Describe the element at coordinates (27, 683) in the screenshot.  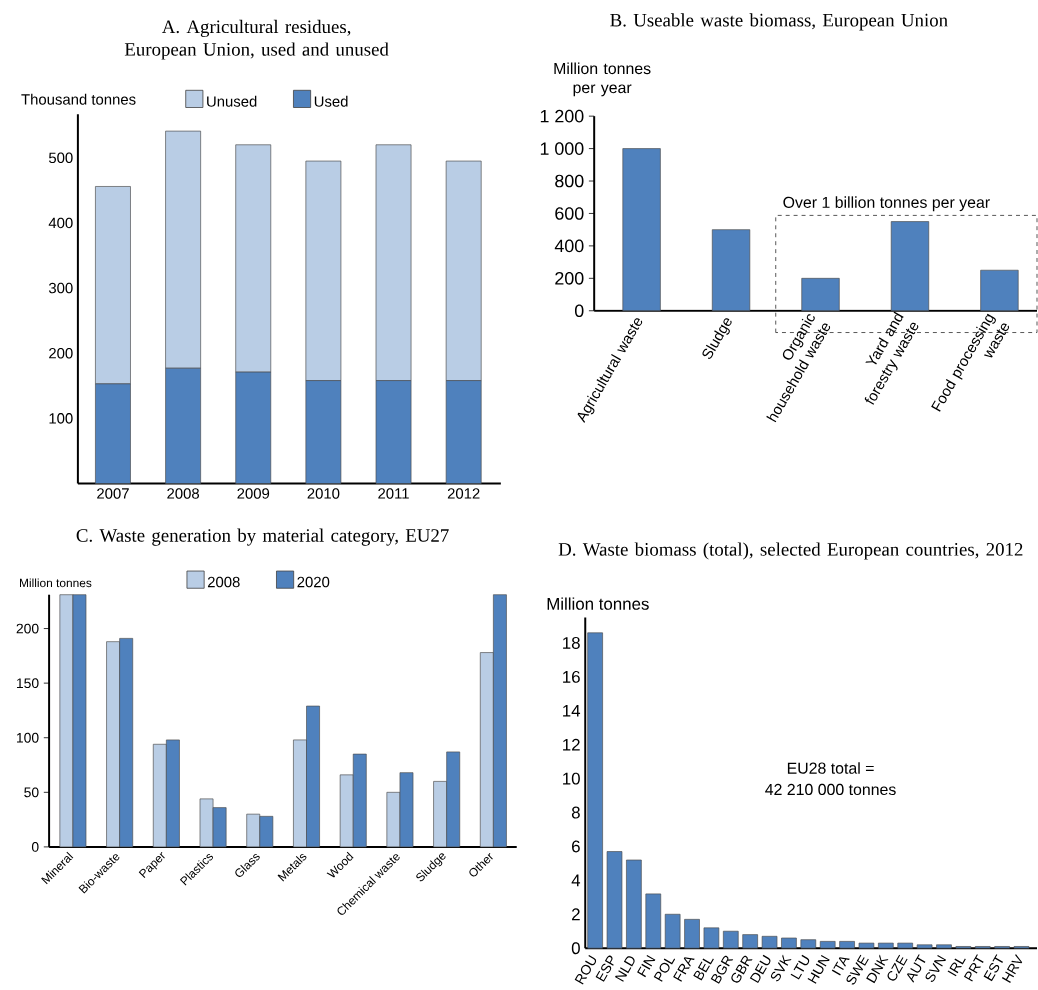
I see `y-tick-label: 150` at that location.